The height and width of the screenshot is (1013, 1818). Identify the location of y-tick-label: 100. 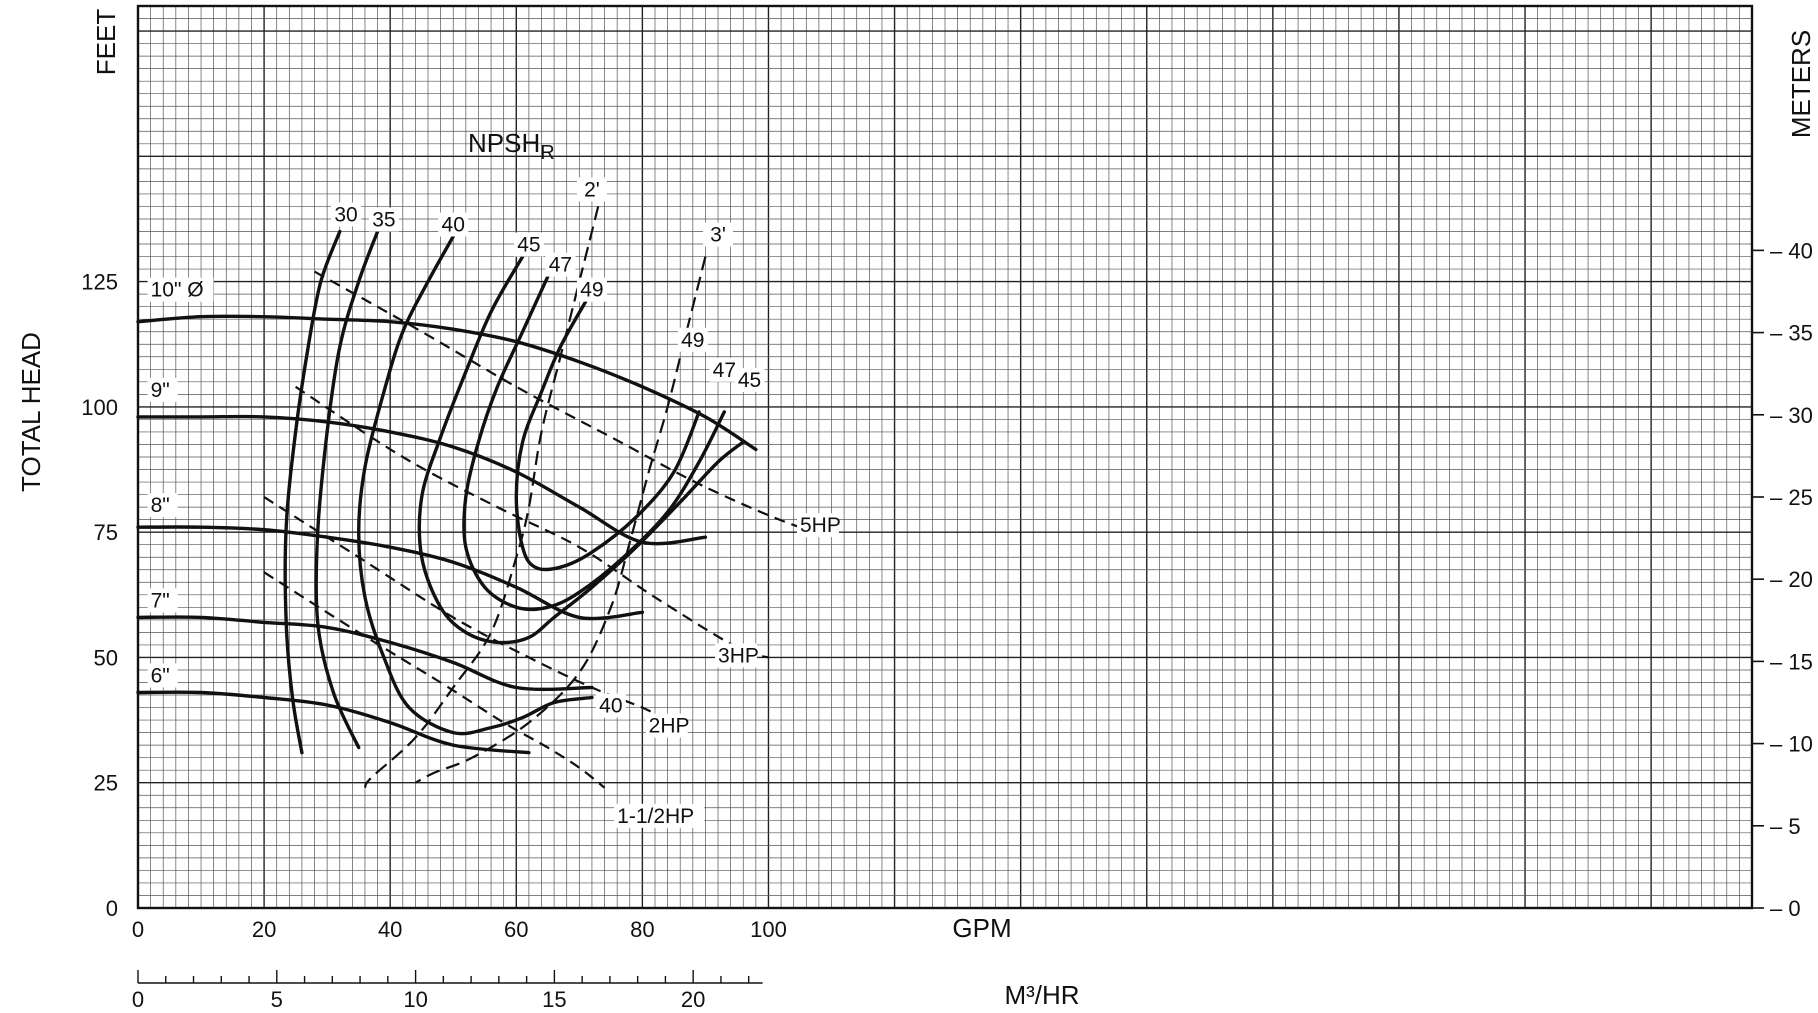
(99, 407).